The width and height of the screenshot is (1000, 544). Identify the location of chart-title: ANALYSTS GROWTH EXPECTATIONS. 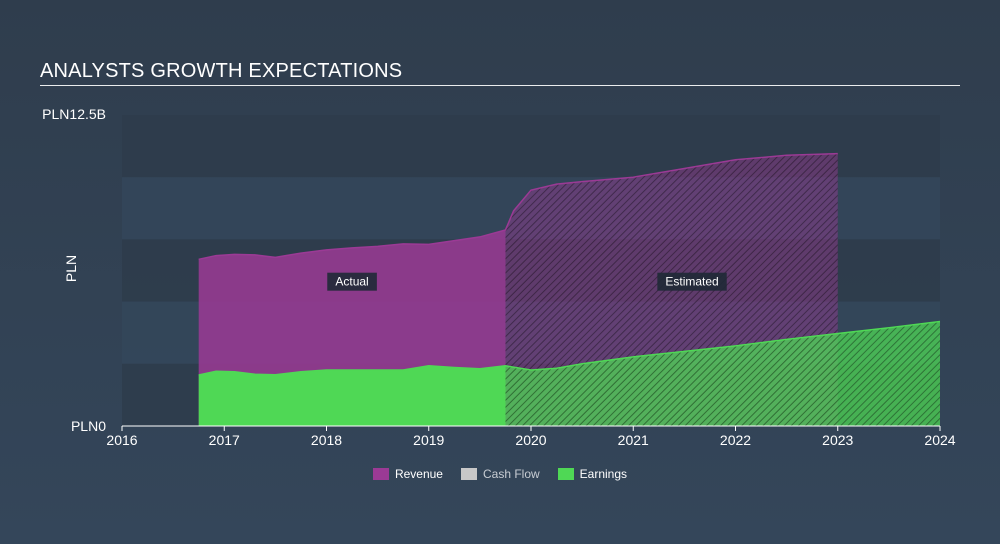
(221, 71).